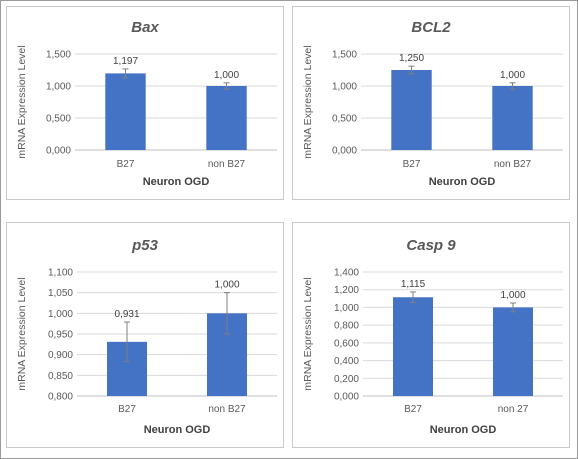 This screenshot has width=578, height=459. What do you see at coordinates (60, 335) in the screenshot?
I see `y-tick-label: 0,950` at bounding box center [60, 335].